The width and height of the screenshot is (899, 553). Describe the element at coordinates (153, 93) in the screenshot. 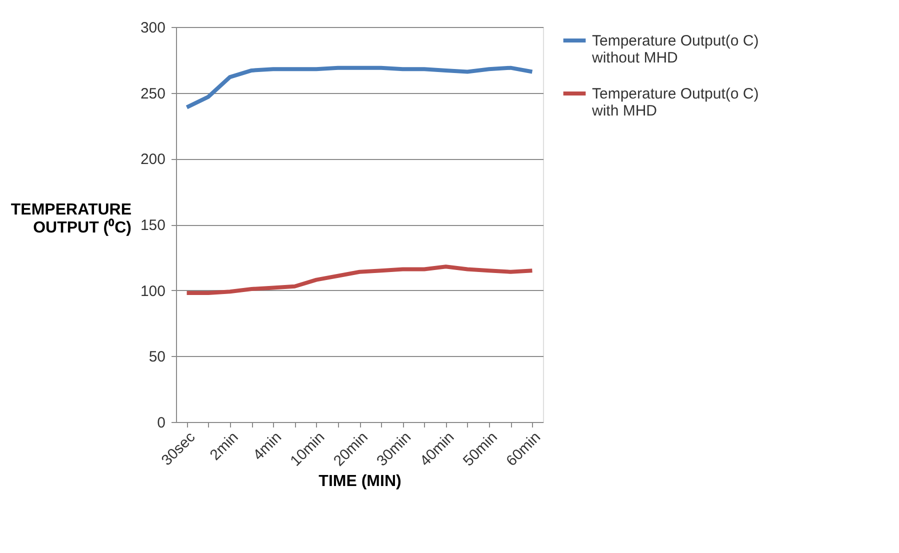

I see `y-tick-label: 250` at that location.